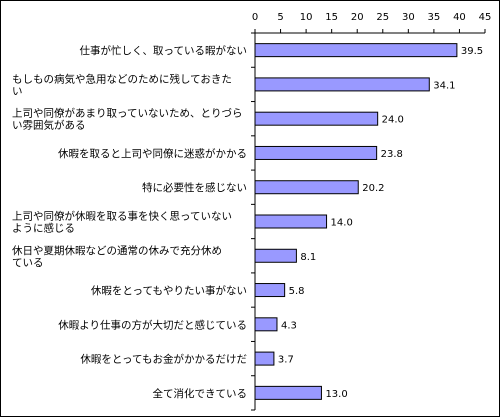 The image size is (500, 417). What do you see at coordinates (163, 359) in the screenshot?
I see `category-label: 休暇をとってもお金がかかるだけだ` at bounding box center [163, 359].